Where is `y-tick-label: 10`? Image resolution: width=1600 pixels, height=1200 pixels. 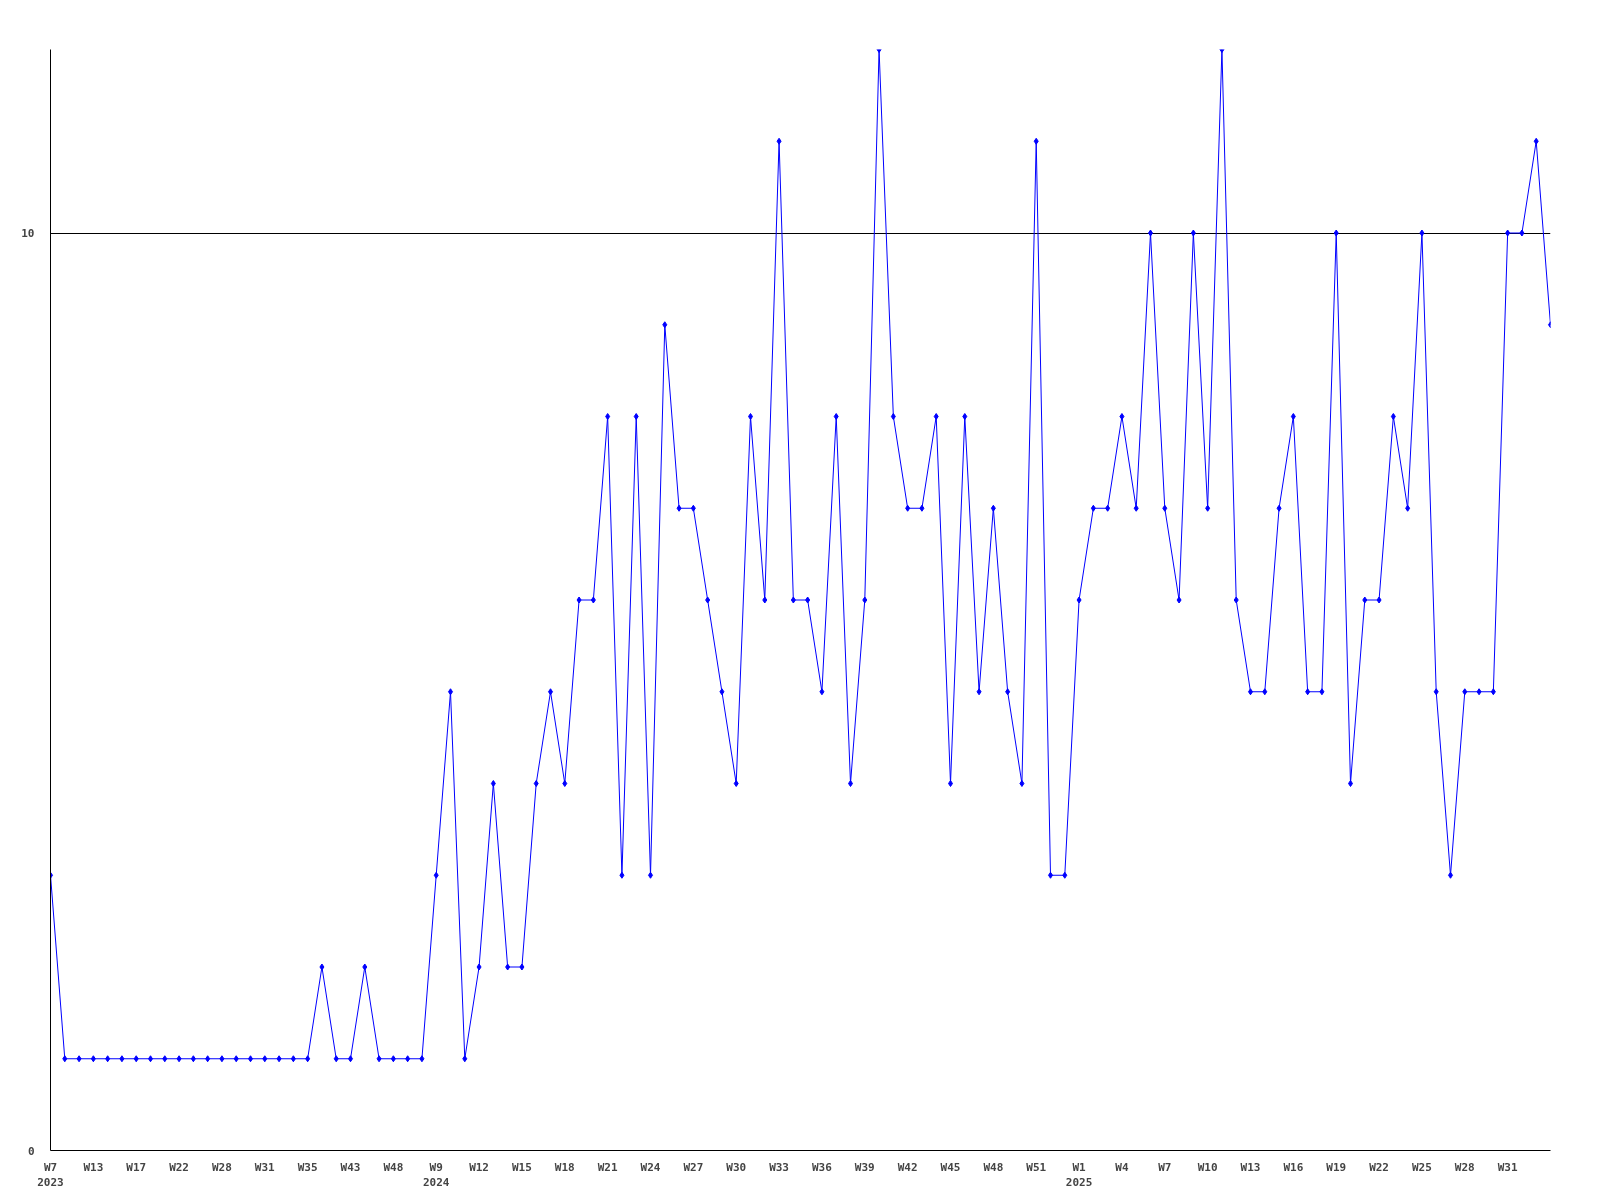 y-tick-label: 10 is located at coordinates (28, 233).